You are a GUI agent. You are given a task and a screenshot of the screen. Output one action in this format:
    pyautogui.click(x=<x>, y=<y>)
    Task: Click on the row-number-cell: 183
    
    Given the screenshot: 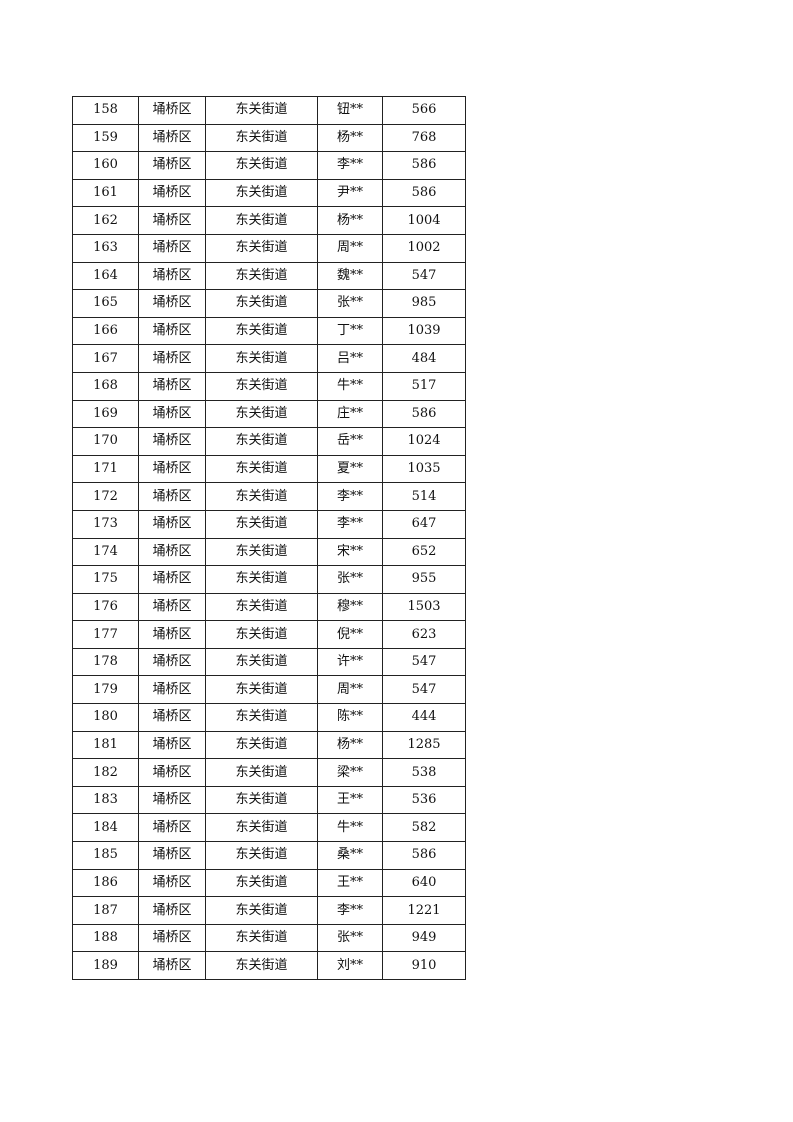 What is the action you would take?
    pyautogui.click(x=105, y=800)
    